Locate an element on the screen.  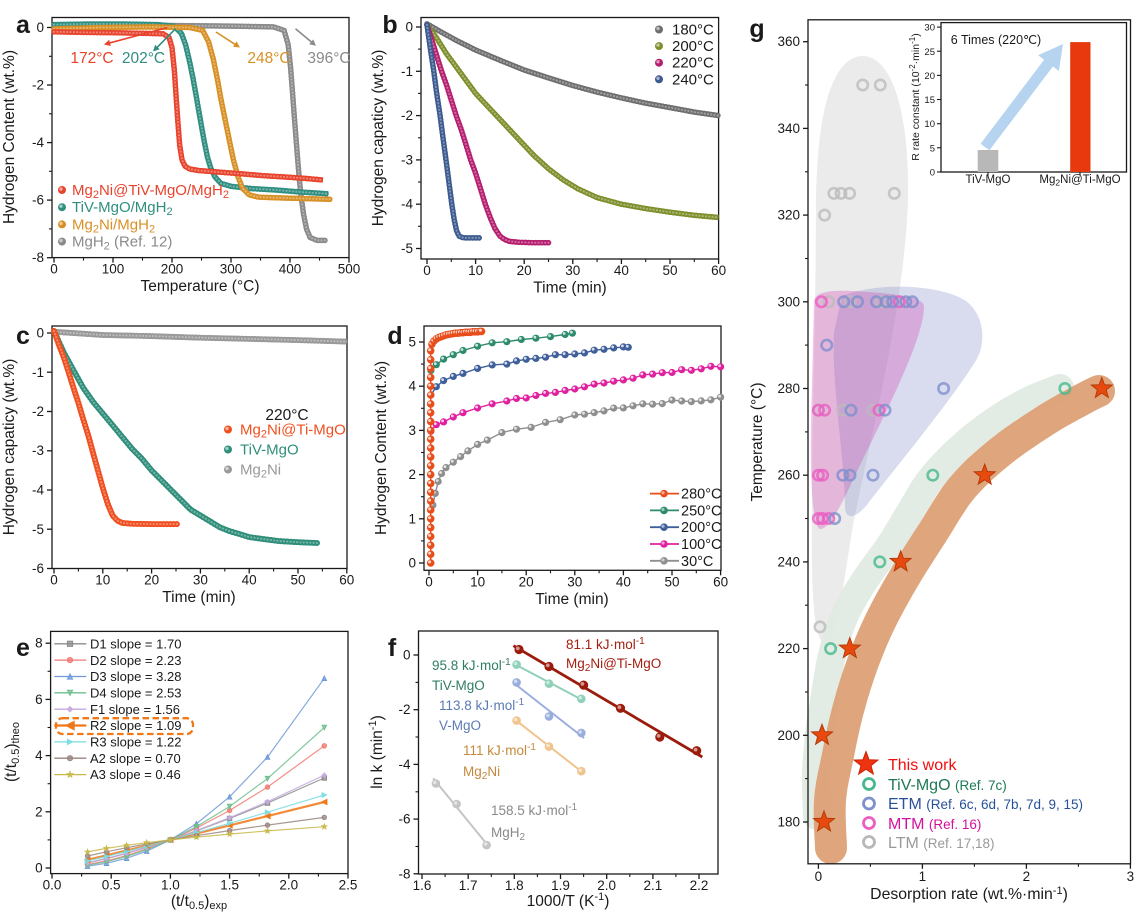
svg-text: c is located at coordinates (23, 336).